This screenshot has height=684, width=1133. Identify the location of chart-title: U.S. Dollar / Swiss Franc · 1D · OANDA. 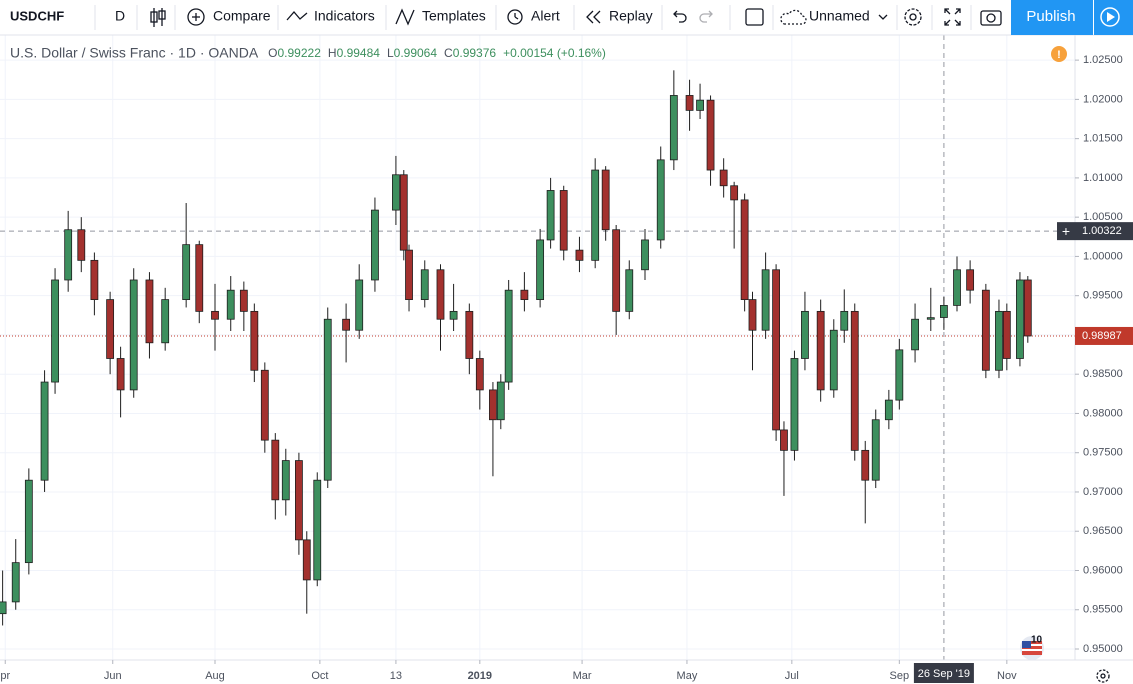
(134, 53).